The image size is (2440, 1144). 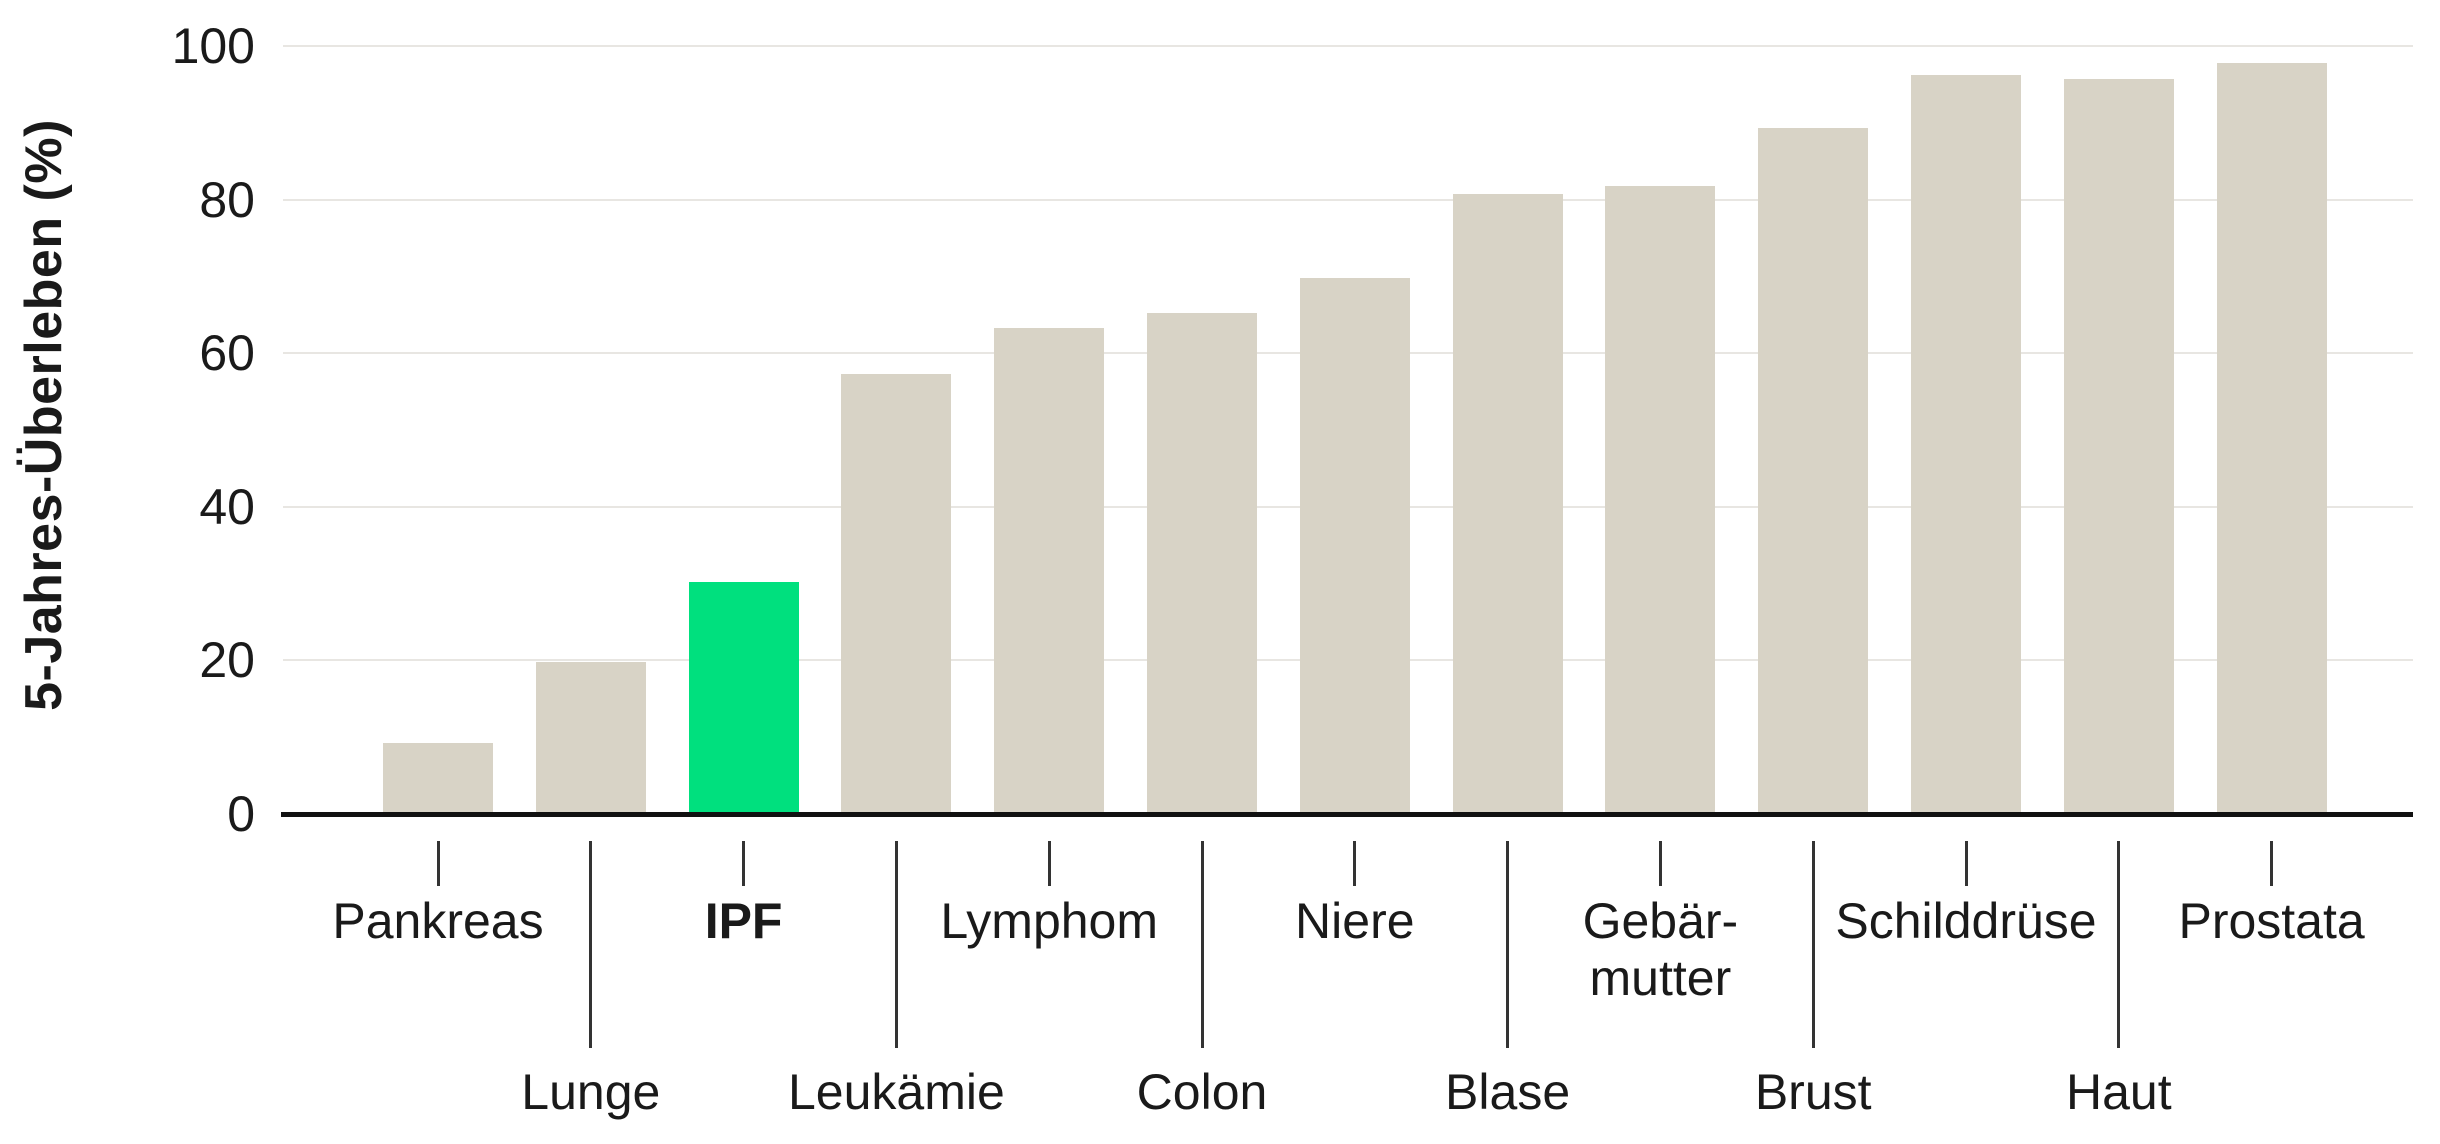 I want to click on category-label-gebarmutter: Gebär-mutter, so click(x=1660, y=949).